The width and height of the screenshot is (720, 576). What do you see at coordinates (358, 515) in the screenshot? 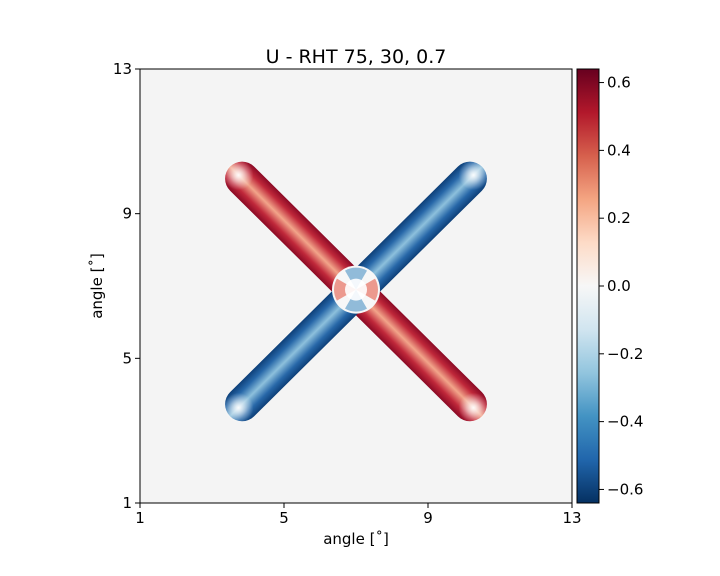
I see `x-axis-ticks: 1 5 9 13` at bounding box center [358, 515].